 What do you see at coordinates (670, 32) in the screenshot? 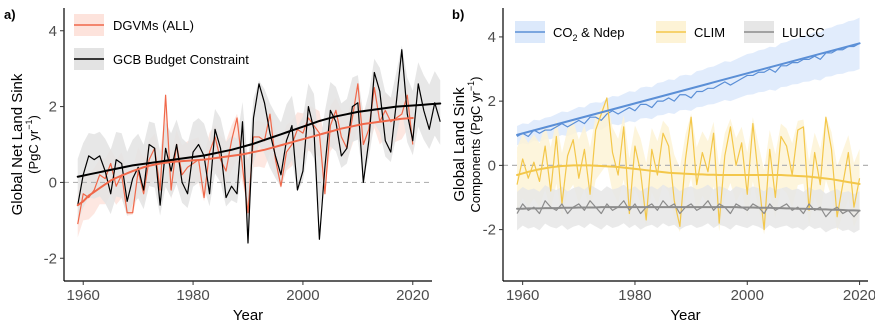
I see `legend: CO2 & Ndep CLIM LULCC` at bounding box center [670, 32].